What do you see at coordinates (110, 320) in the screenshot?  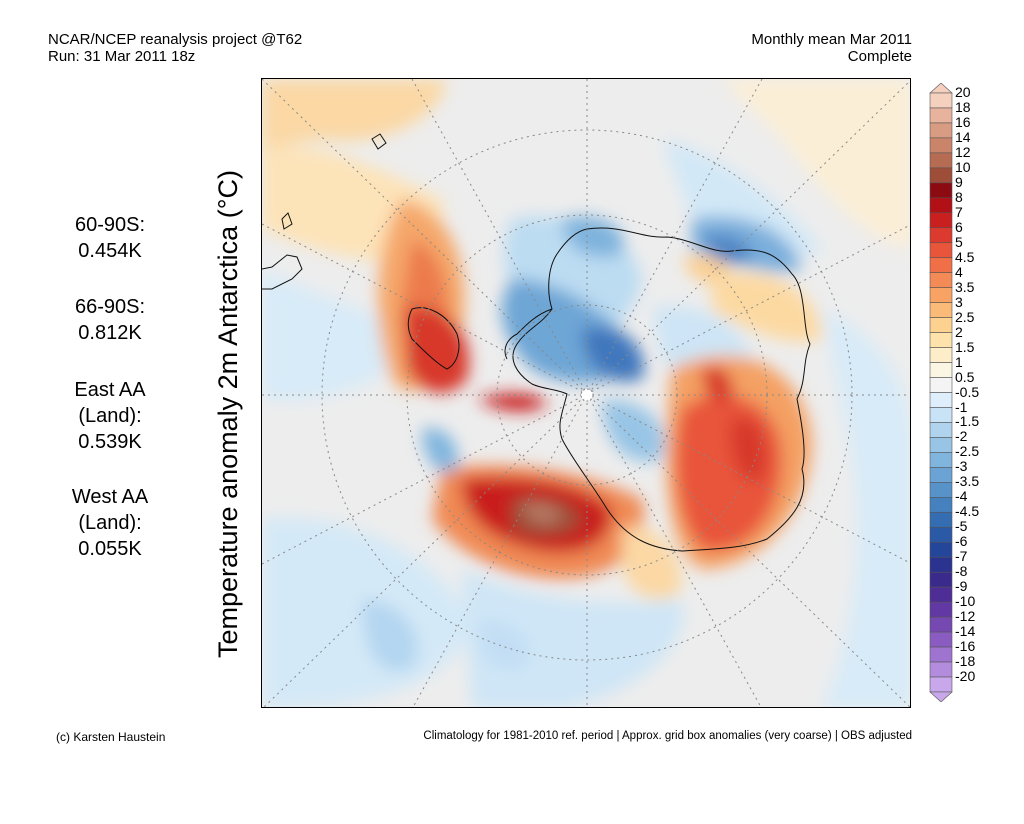 I see `stat-66-90s: 66-90S: 0.812K` at bounding box center [110, 320].